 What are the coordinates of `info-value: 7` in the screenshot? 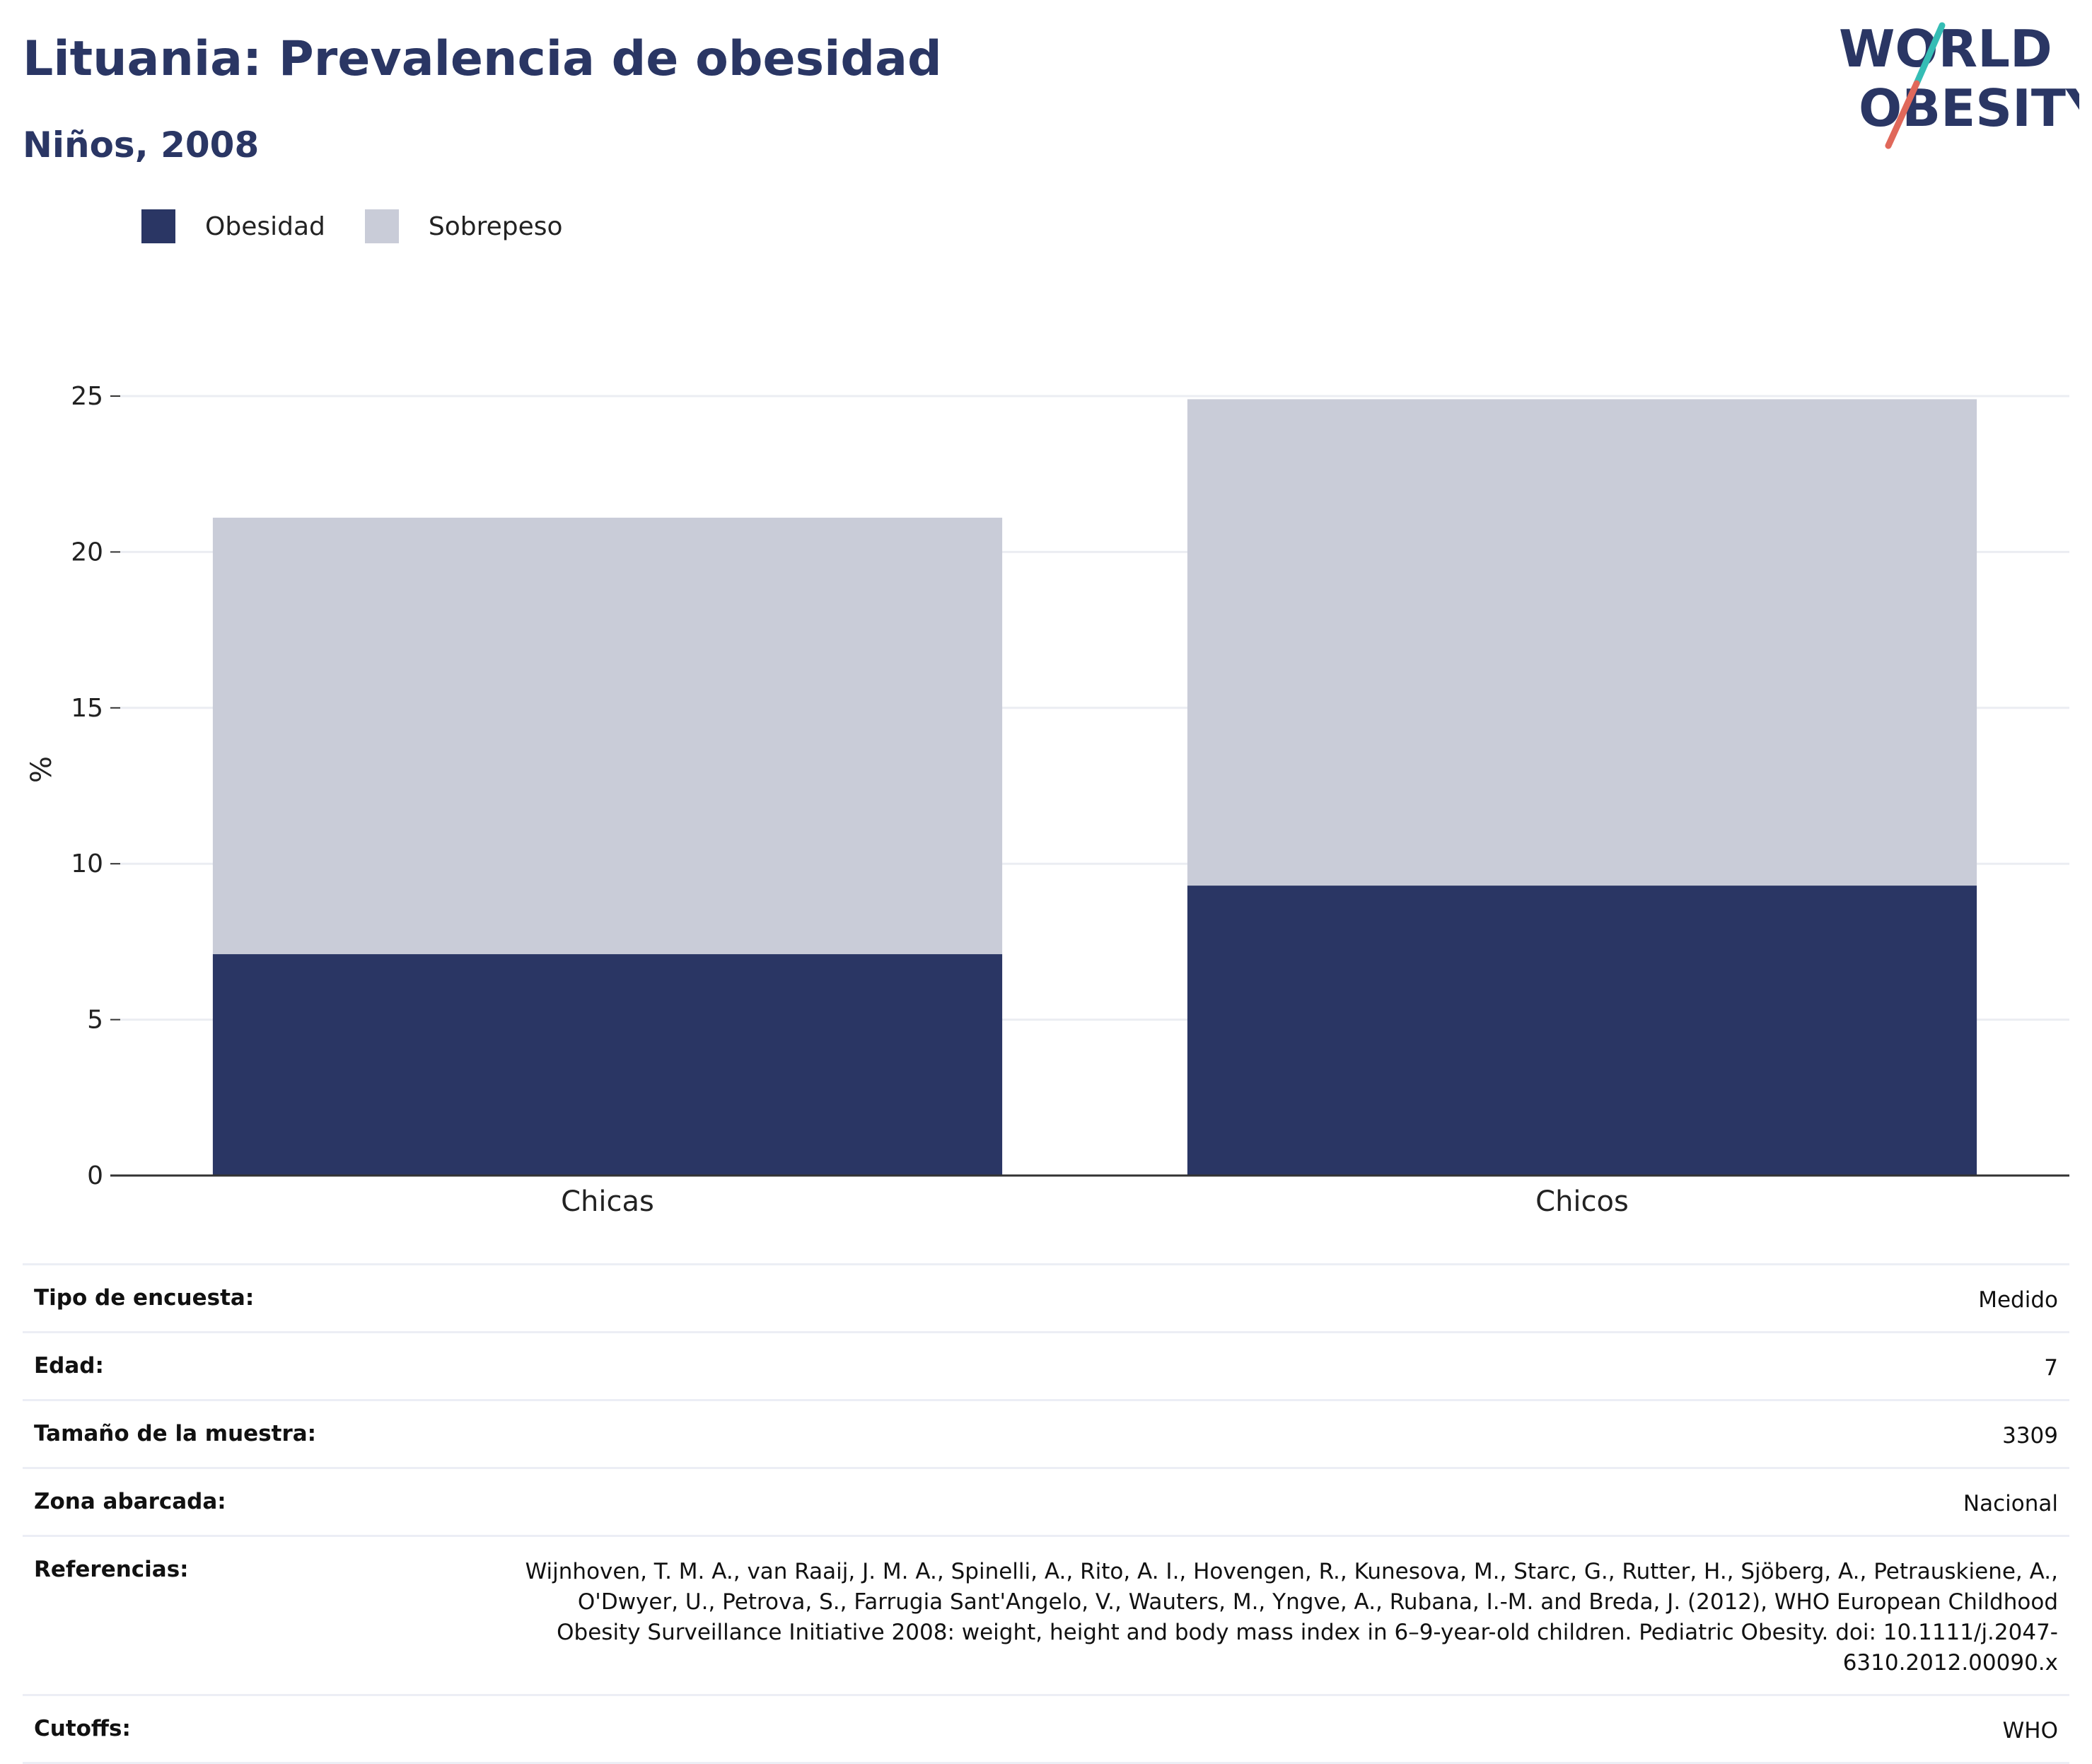 It's located at (2051, 1368).